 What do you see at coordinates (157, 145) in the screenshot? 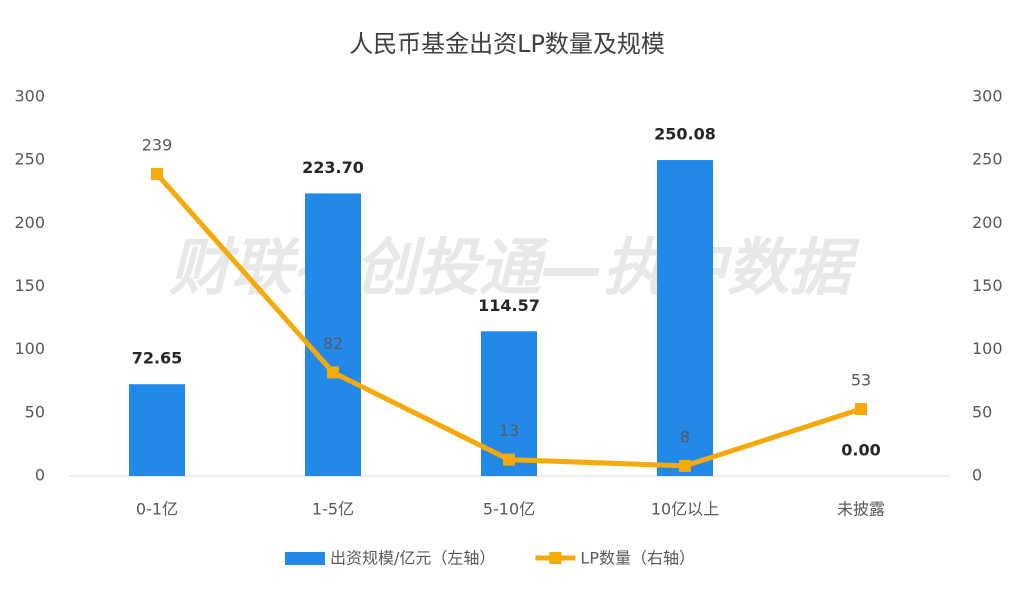
I see `line-value-label: 239` at bounding box center [157, 145].